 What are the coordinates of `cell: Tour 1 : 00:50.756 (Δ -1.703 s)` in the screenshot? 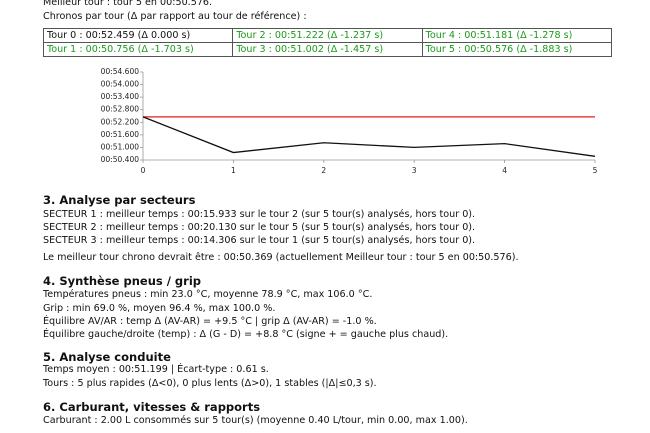 It's located at (138, 49).